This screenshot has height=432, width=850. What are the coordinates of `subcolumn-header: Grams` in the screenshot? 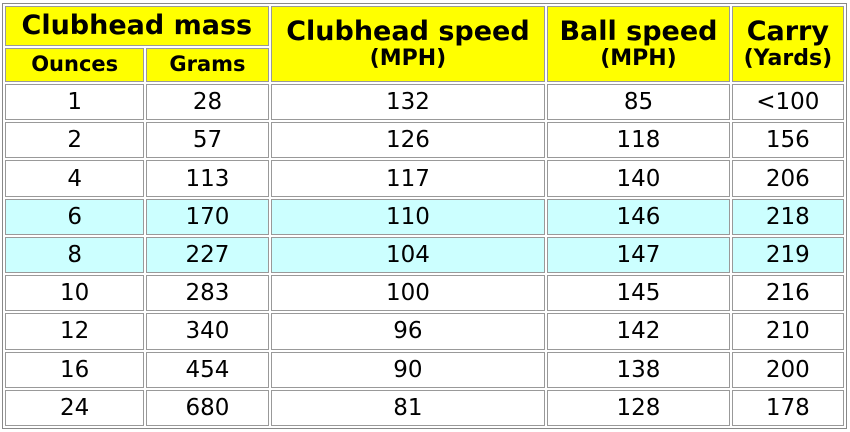 It's located at (207, 65).